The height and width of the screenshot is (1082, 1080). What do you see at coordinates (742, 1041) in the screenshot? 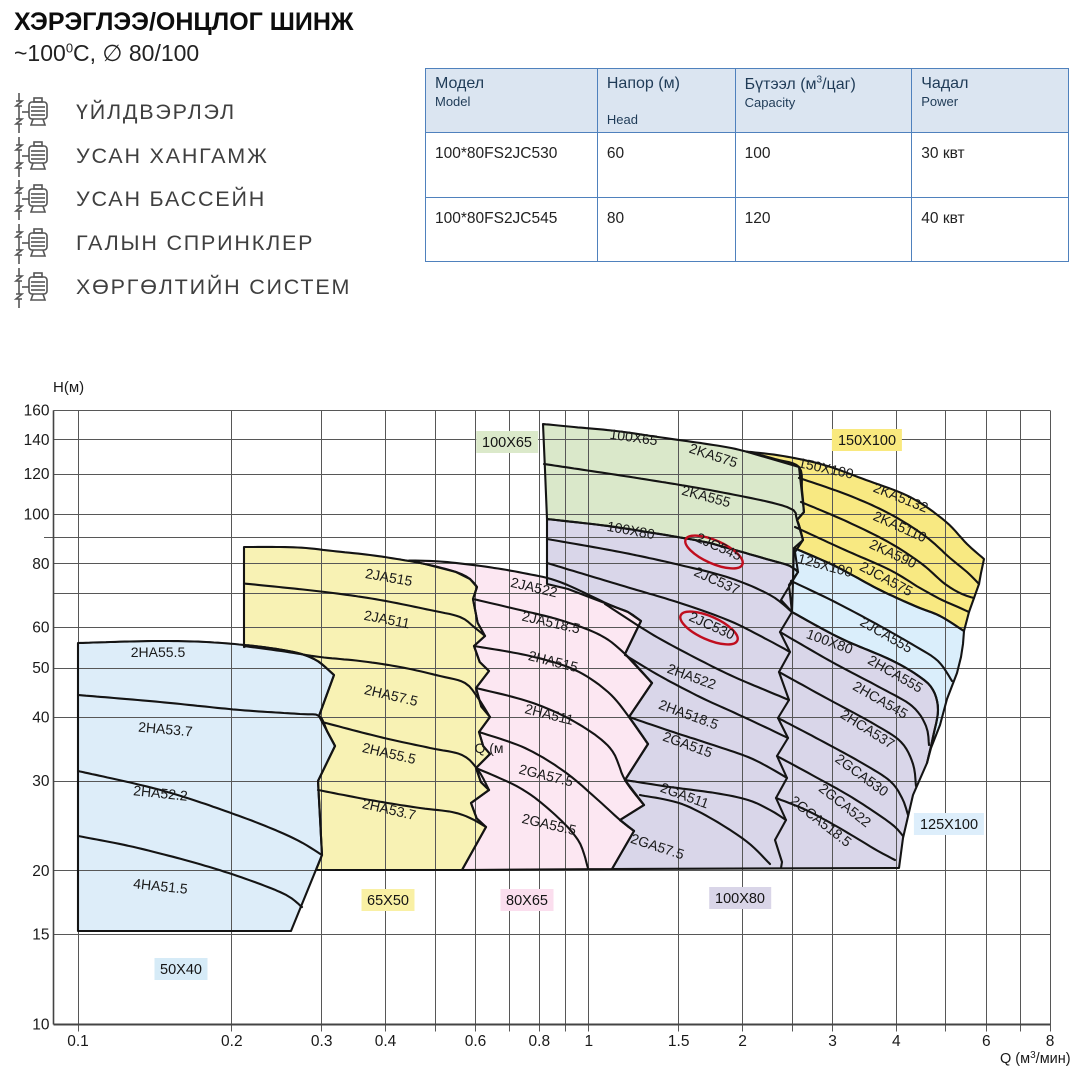
I see `svg-text: 2` at bounding box center [742, 1041].